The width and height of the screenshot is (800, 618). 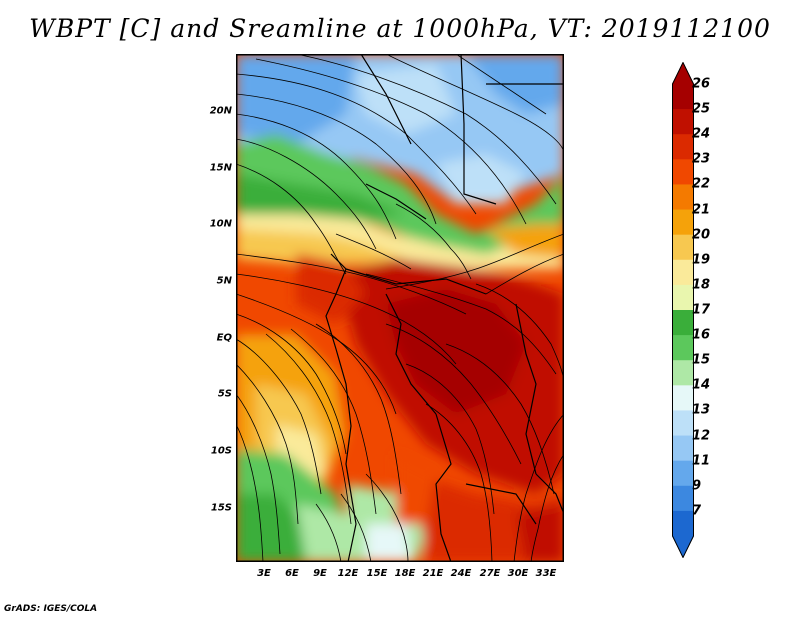 I want to click on colorbar-label: 7, so click(x=697, y=511).